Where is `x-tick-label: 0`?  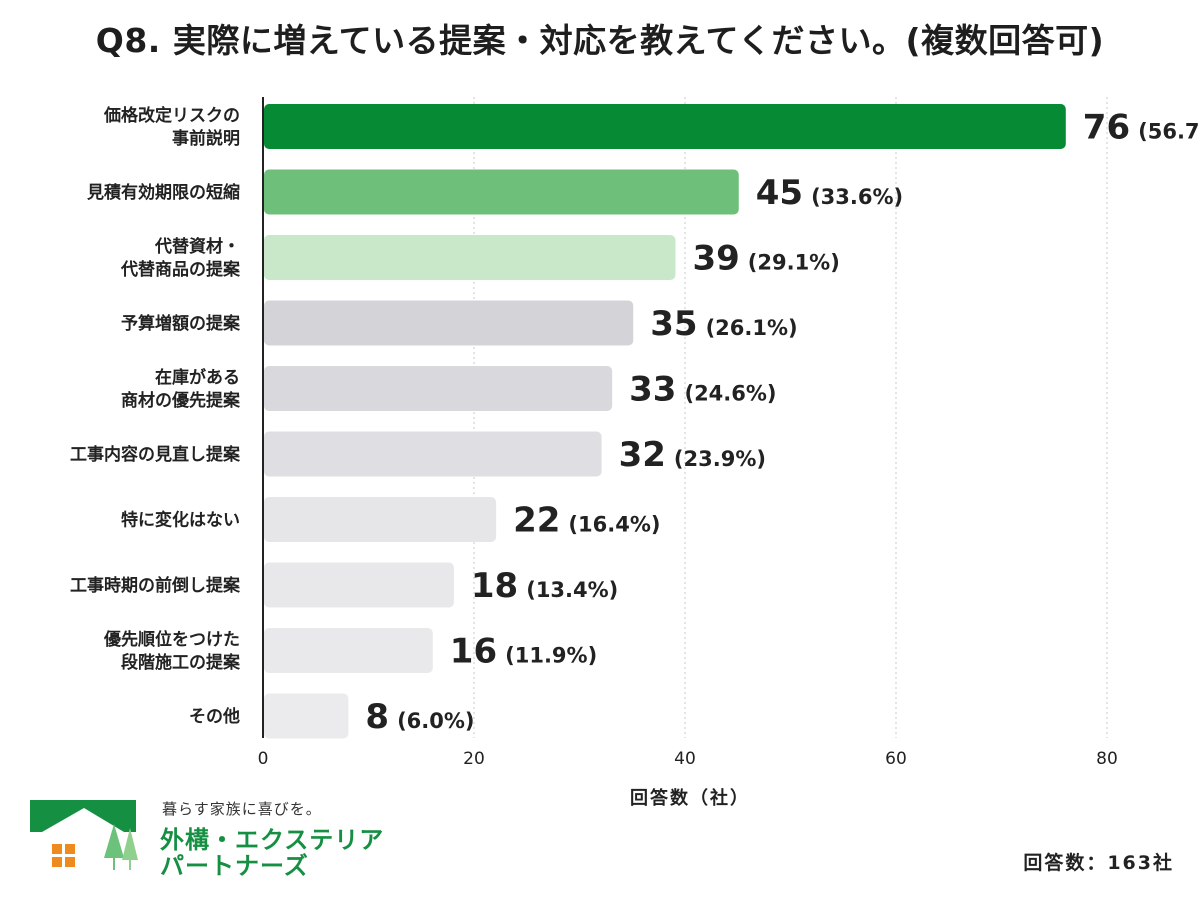
x-tick-label: 0 is located at coordinates (263, 759).